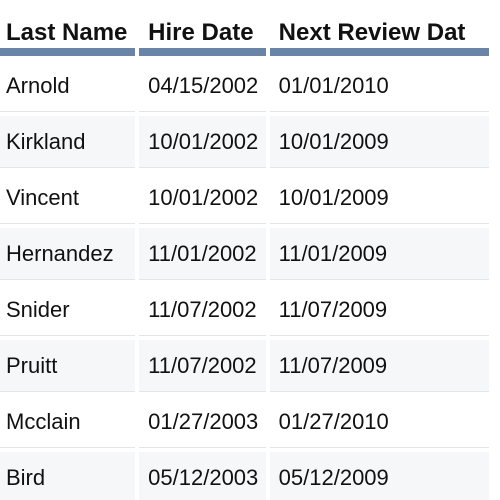  I want to click on cell-last-name: Hernandez, so click(68, 254).